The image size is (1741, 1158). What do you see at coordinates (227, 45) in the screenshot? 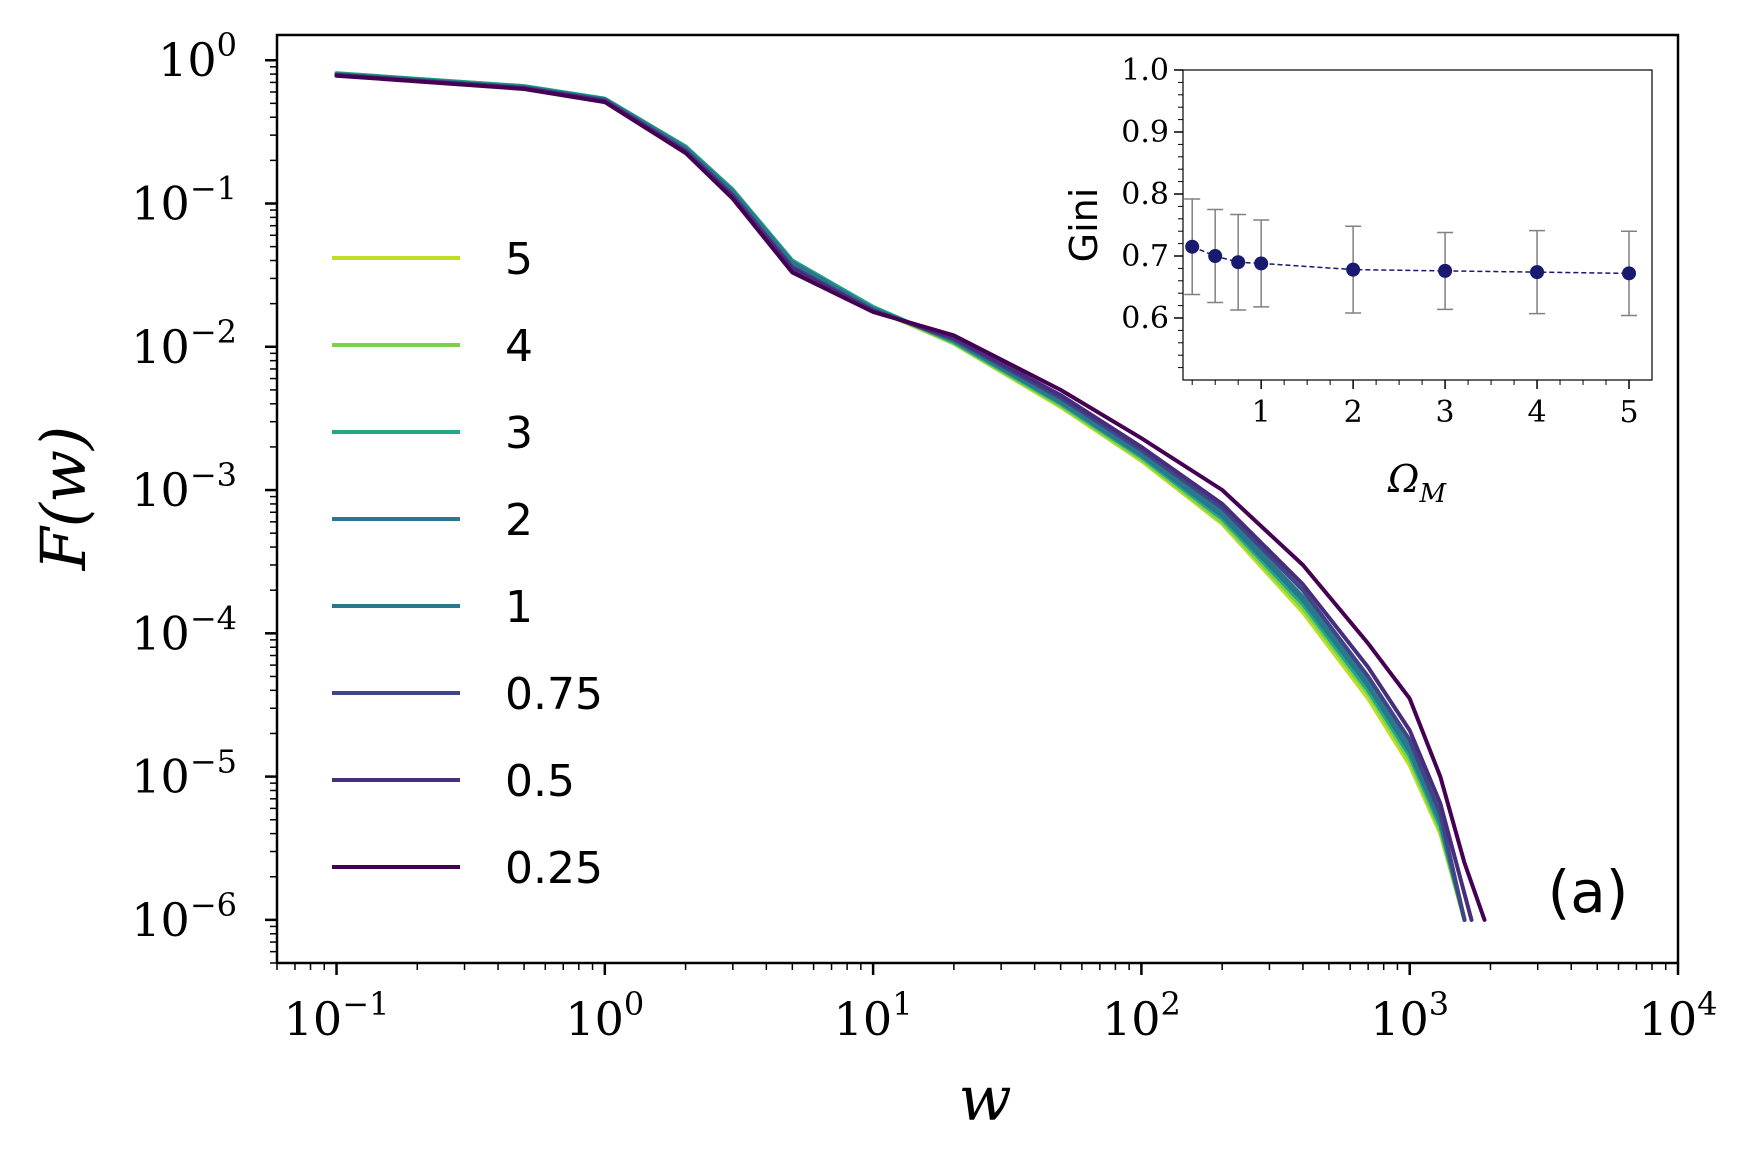
I see `y-tick-exponent: 0` at bounding box center [227, 45].